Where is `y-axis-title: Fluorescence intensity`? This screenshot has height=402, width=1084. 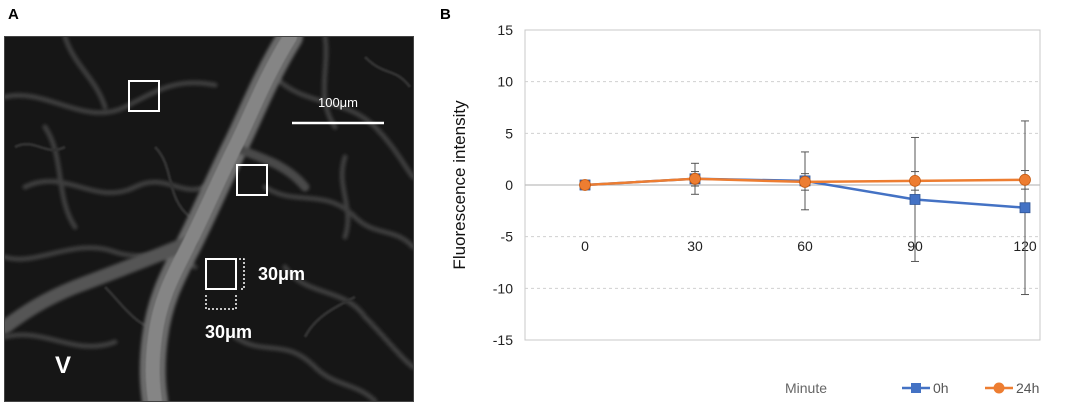
y-axis-title: Fluorescence intensity is located at coordinates (459, 185).